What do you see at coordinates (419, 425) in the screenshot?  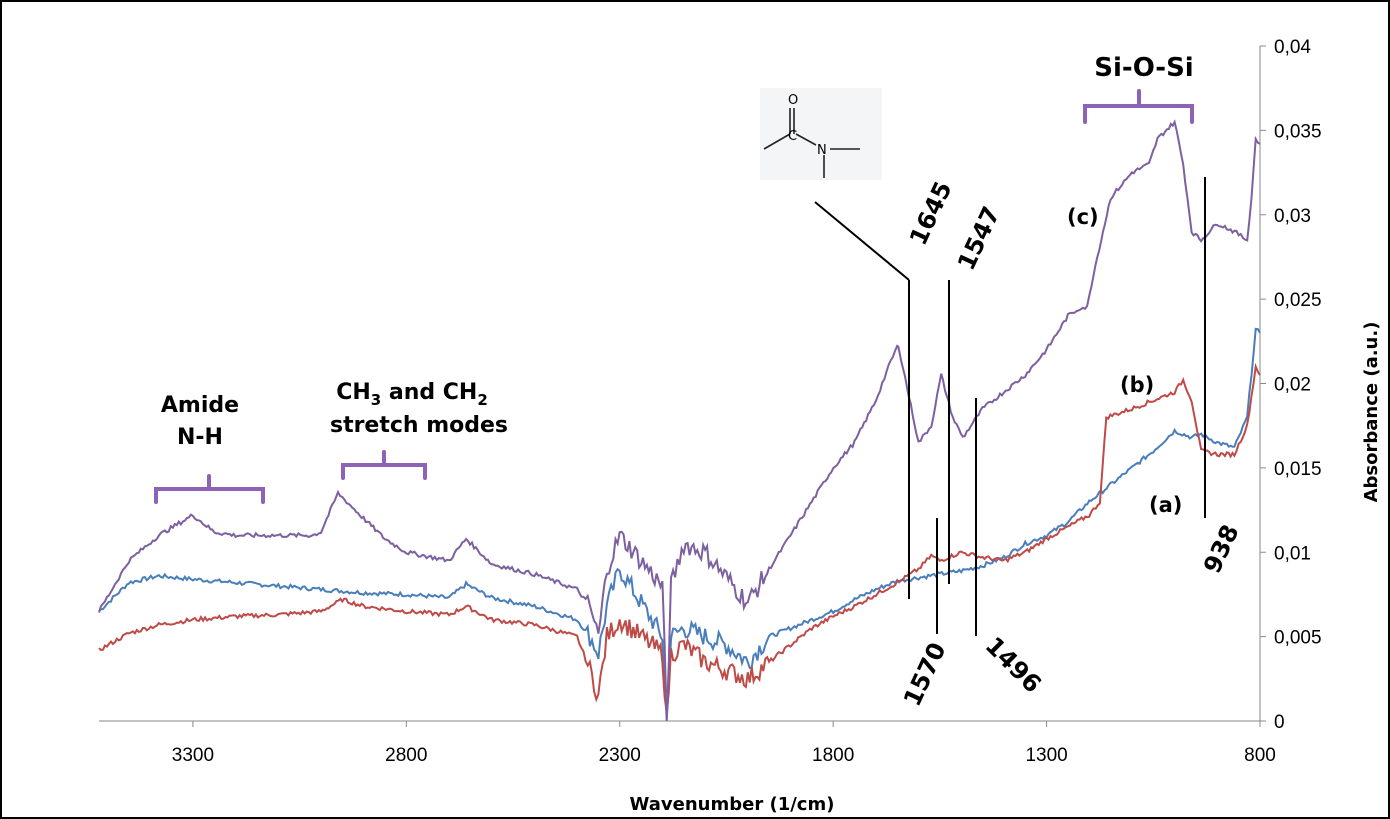 I see `ch-stretch-label-line2: stretch modes` at bounding box center [419, 425].